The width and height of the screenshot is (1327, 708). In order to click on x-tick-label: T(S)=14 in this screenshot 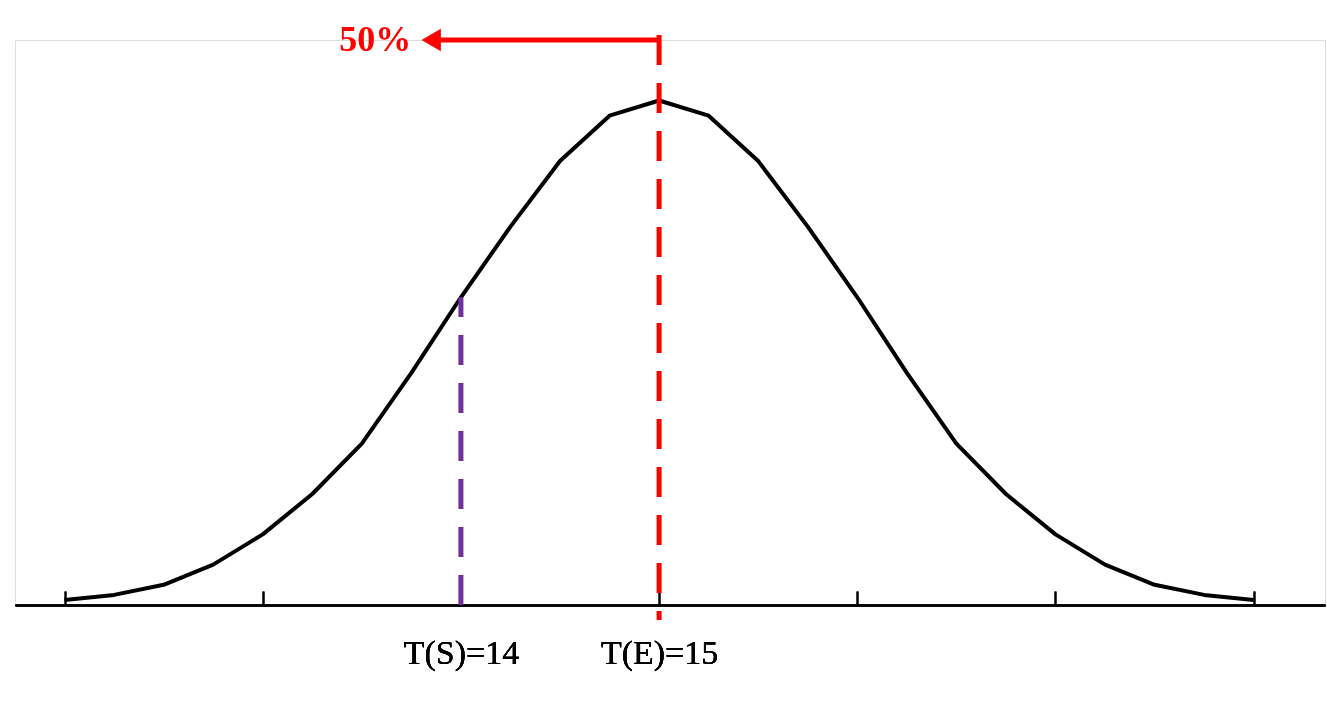, I will do `click(461, 652)`.